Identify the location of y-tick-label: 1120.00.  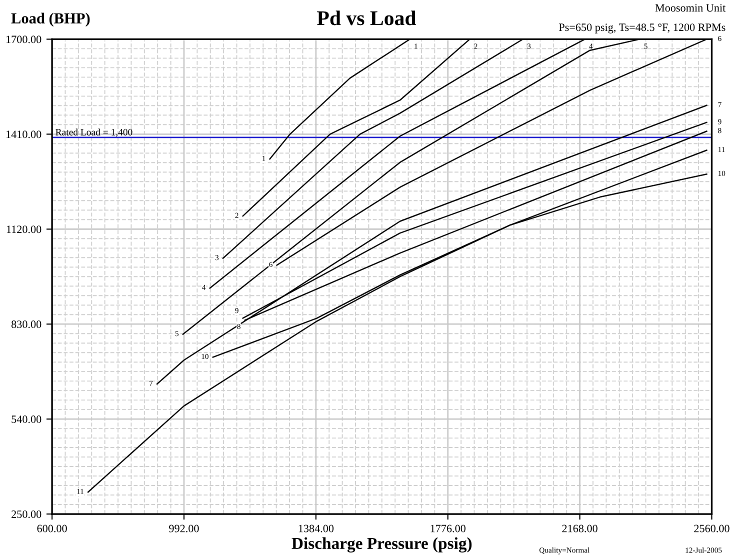
(24, 230).